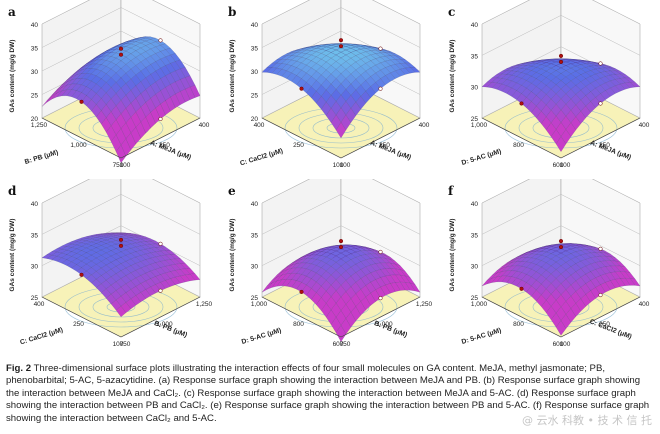 The image size is (660, 434). Describe the element at coordinates (19, 368) in the screenshot. I see `caption-label: Fig. 2` at that location.